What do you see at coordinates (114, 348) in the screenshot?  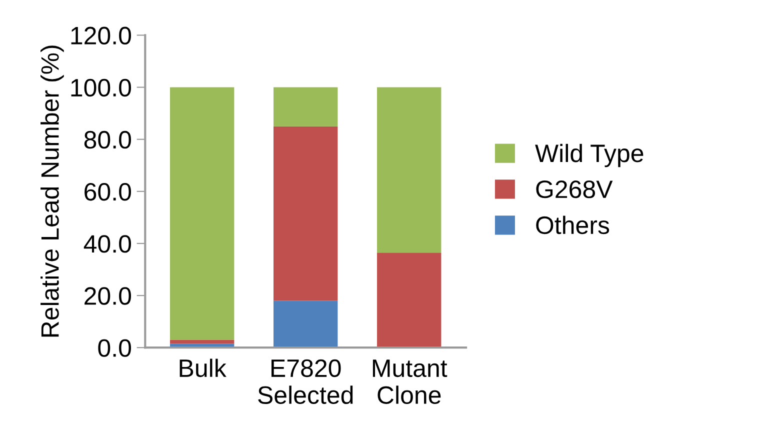 I see `y-tick-label: 0.0` at bounding box center [114, 348].